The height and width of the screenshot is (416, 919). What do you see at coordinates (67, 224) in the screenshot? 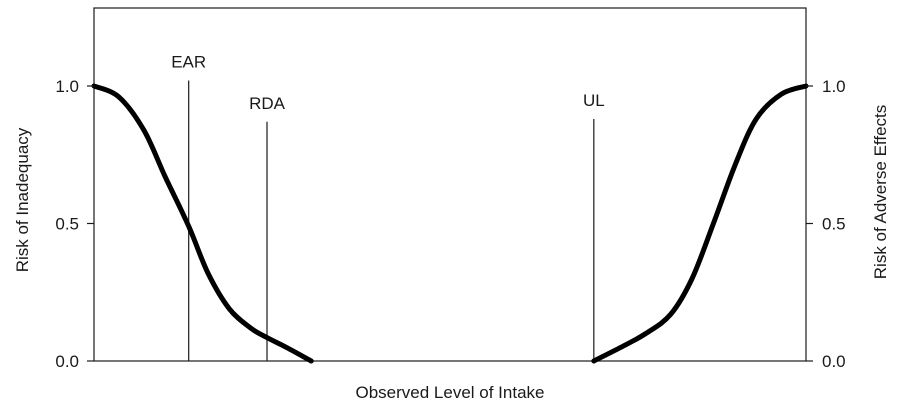
I see `y-tick-label-left: 0.5` at bounding box center [67, 224].